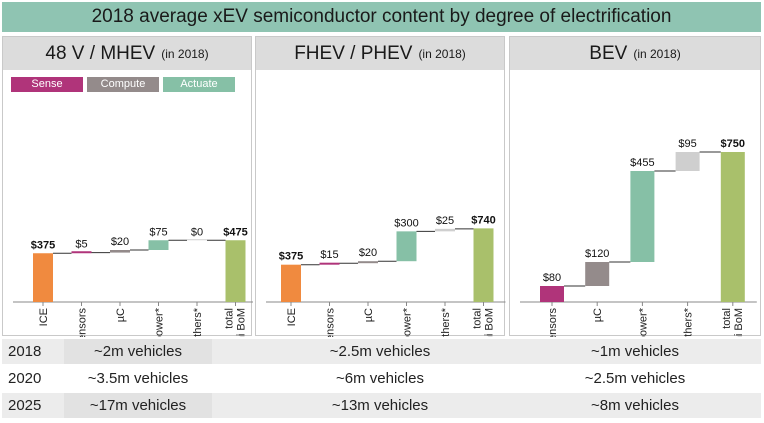 This screenshot has height=423, width=764. Describe the element at coordinates (733, 144) in the screenshot. I see `value-label: $750` at that location.